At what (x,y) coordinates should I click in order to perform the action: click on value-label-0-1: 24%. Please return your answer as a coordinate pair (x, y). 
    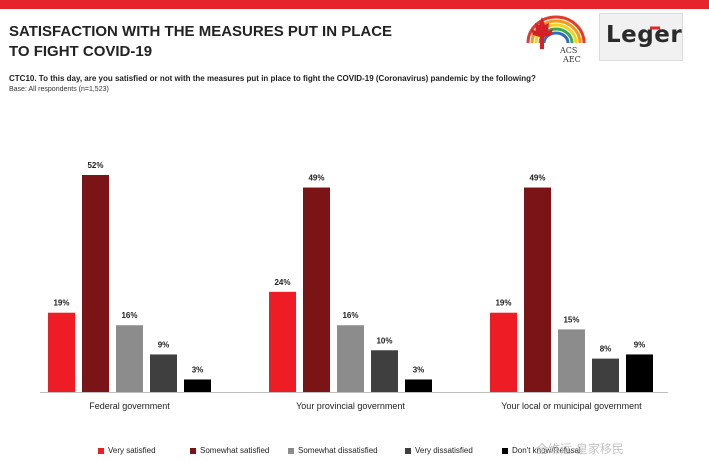
    Looking at the image, I should click on (282, 282).